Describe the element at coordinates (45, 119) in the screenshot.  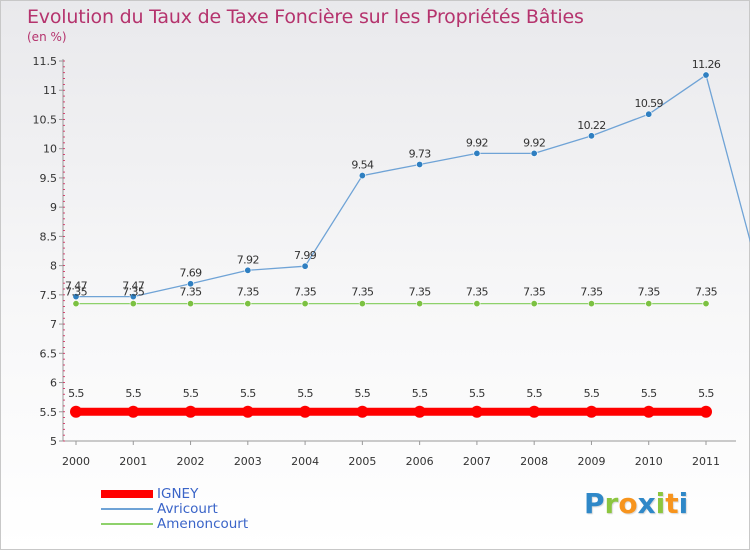
I see `y-tick-label: 10.5` at that location.